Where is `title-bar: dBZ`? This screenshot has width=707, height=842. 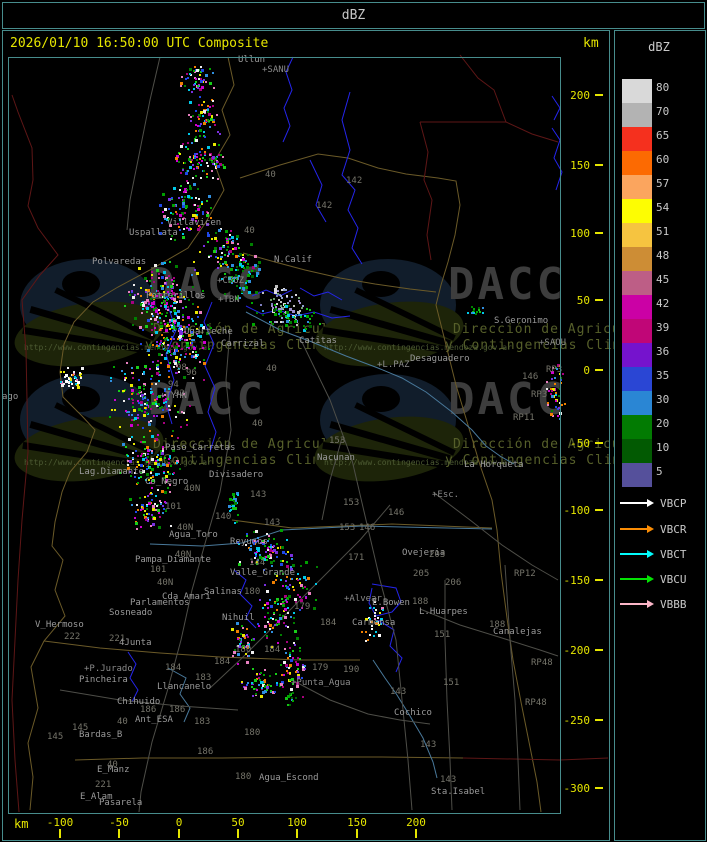
title-bar: dBZ is located at coordinates (353, 15).